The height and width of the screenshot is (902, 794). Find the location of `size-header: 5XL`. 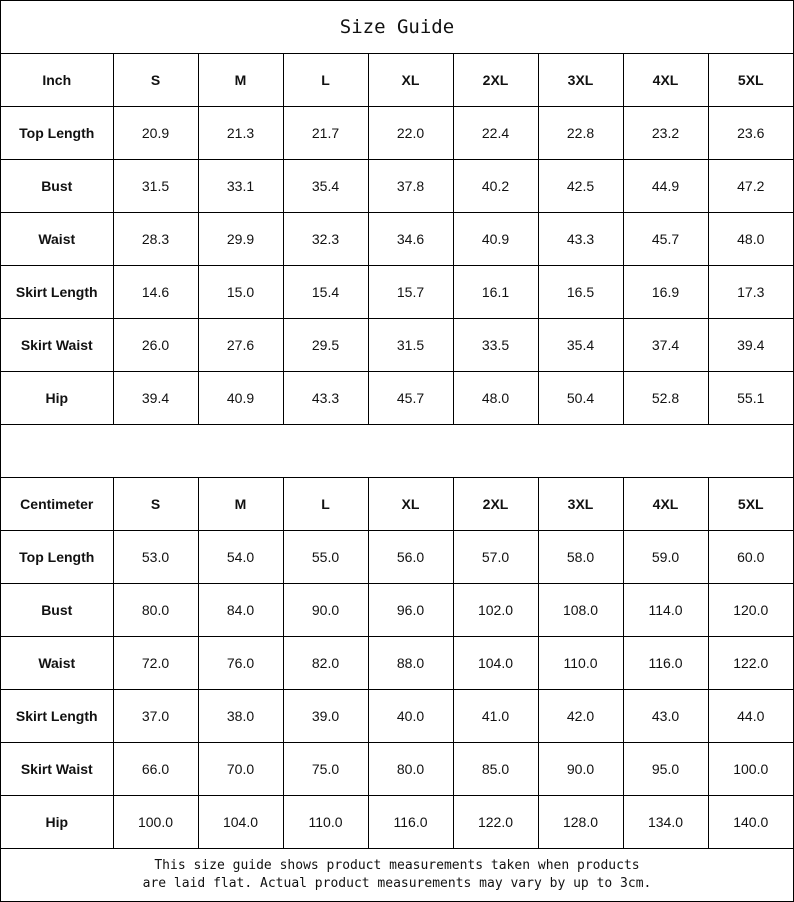

size-header: 5XL is located at coordinates (750, 504).